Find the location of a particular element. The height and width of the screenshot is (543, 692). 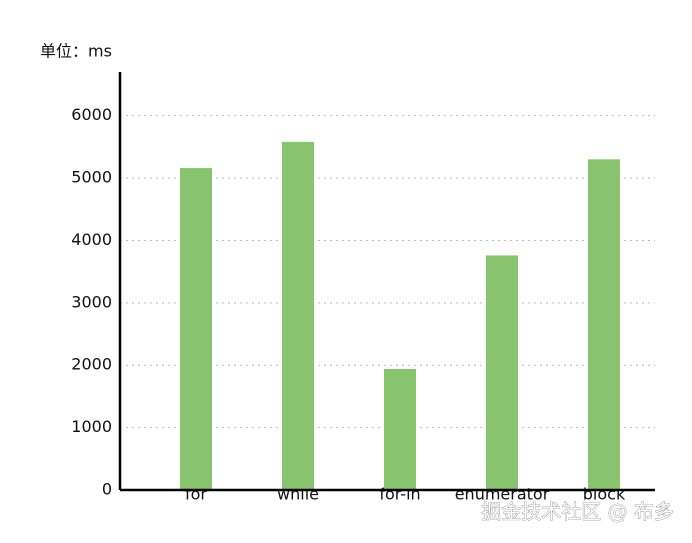

unit-label: 单位：ms is located at coordinates (76, 51).